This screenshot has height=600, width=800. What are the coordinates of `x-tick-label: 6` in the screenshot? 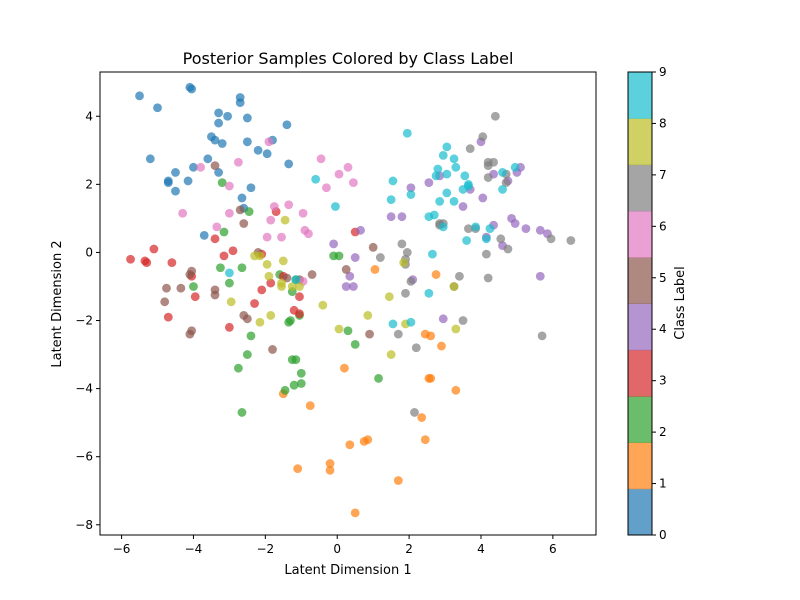 It's located at (553, 549).